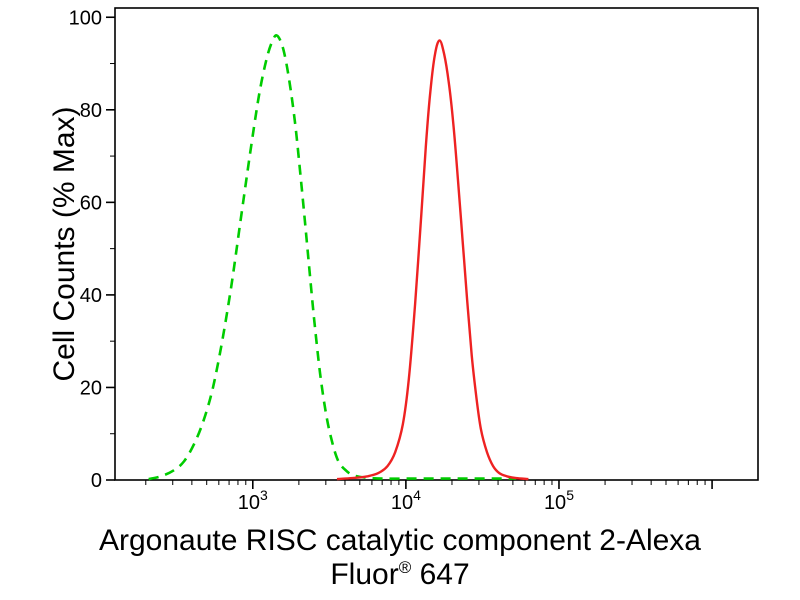 The image size is (800, 600). I want to click on y-tick-label: 20, so click(91, 388).